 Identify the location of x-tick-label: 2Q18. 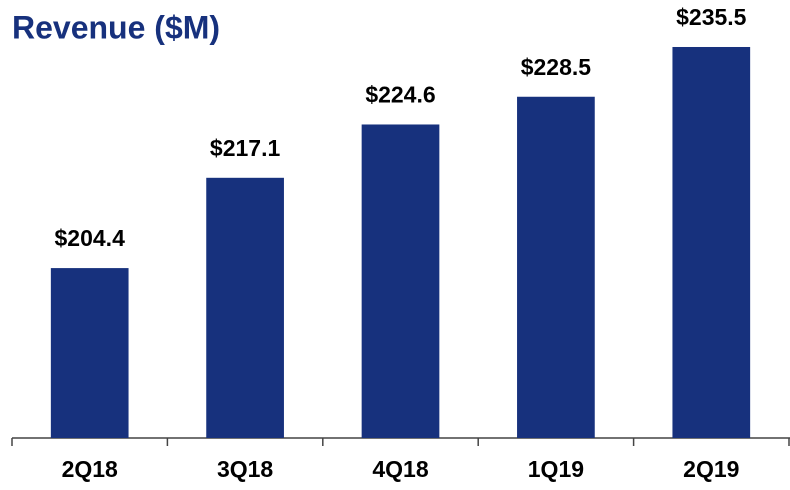
(90, 469).